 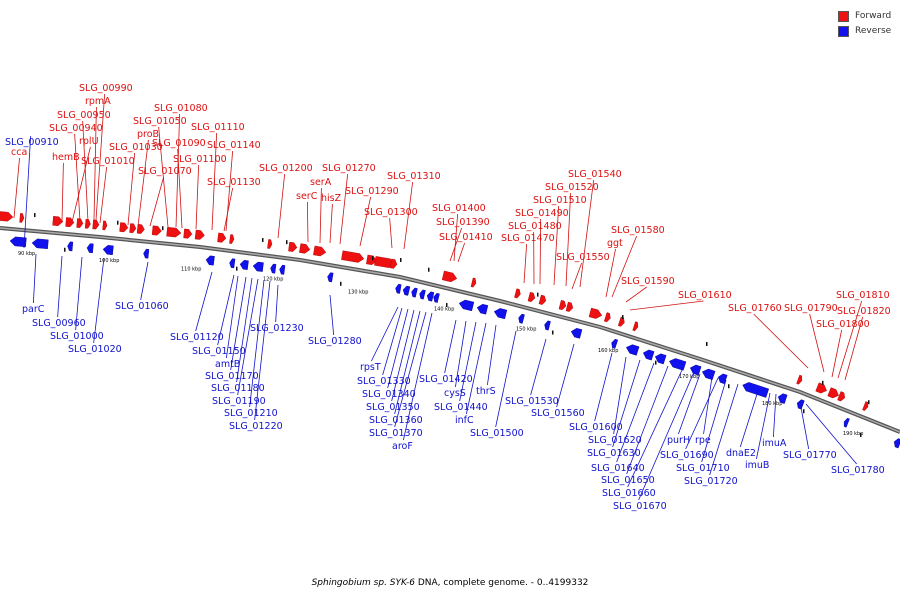 I want to click on reverse-gene-label: dnaE2, so click(x=741, y=453).